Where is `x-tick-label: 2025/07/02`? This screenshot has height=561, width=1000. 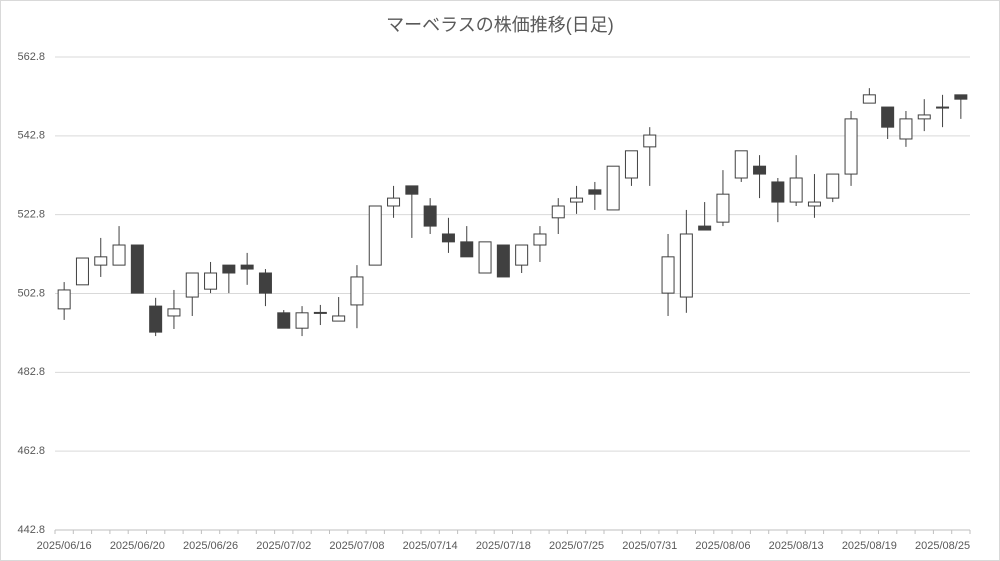 x-tick-label: 2025/07/02 is located at coordinates (283, 546).